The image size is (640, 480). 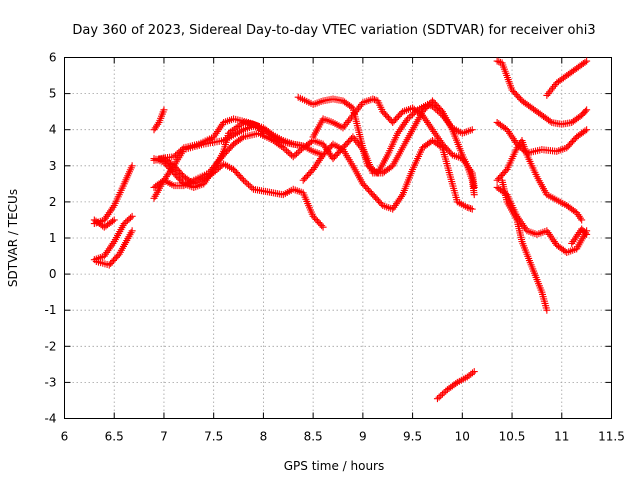 I want to click on x-tick-label: 9, so click(x=363, y=437).